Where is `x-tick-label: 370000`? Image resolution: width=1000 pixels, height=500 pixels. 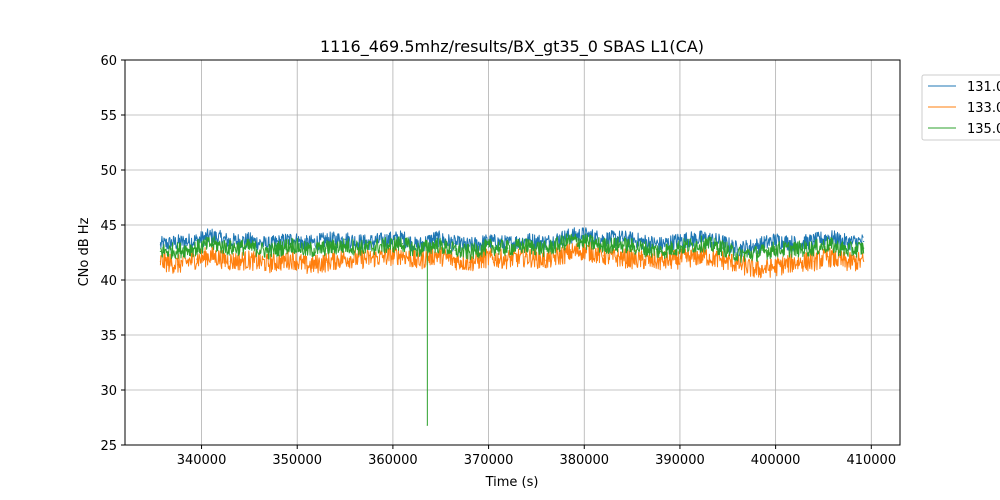
x-tick-label: 370000 is located at coordinates (489, 460).